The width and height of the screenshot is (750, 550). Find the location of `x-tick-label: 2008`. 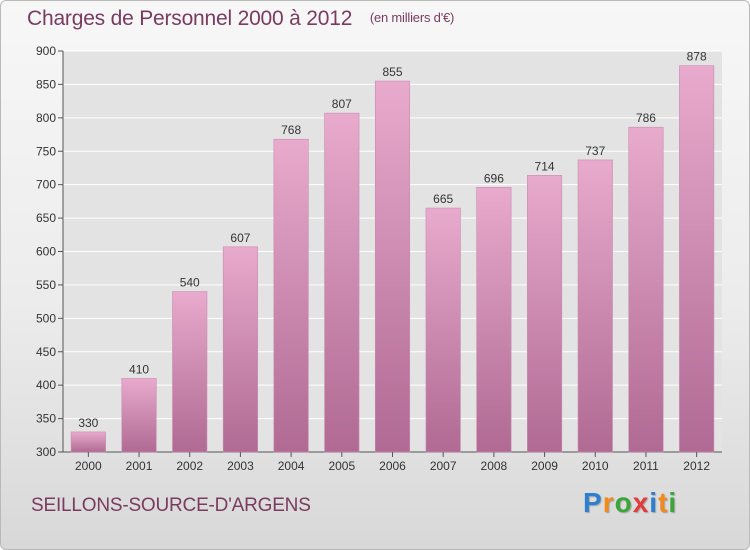

x-tick-label: 2008 is located at coordinates (494, 466).